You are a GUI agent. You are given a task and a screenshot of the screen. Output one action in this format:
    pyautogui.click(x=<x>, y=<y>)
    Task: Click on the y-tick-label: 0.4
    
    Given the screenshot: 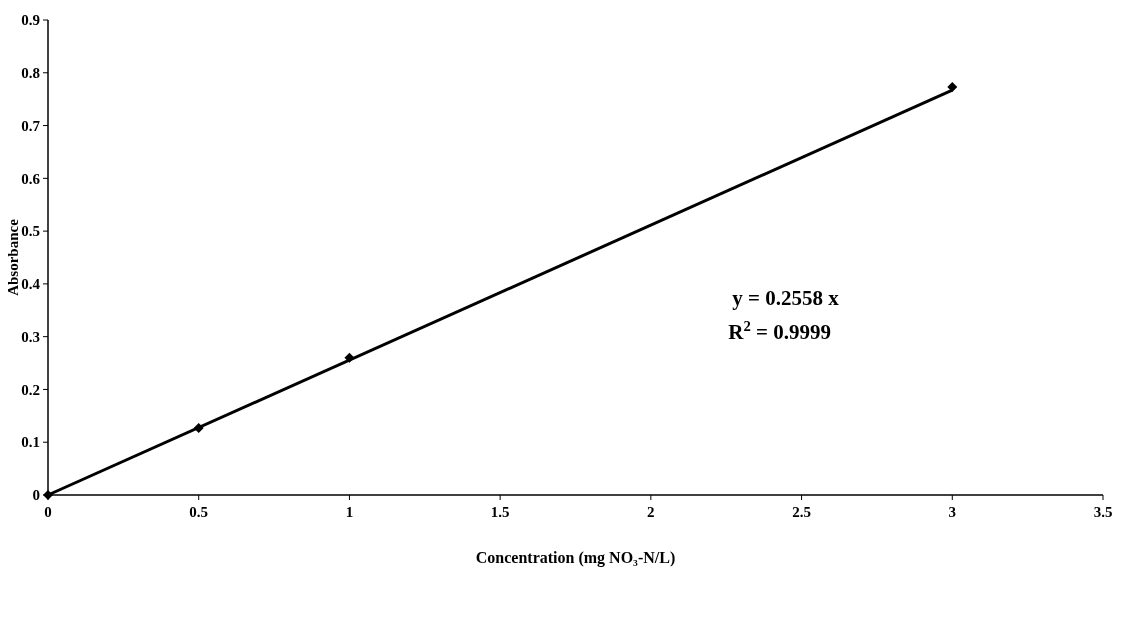 What is the action you would take?
    pyautogui.click(x=31, y=284)
    